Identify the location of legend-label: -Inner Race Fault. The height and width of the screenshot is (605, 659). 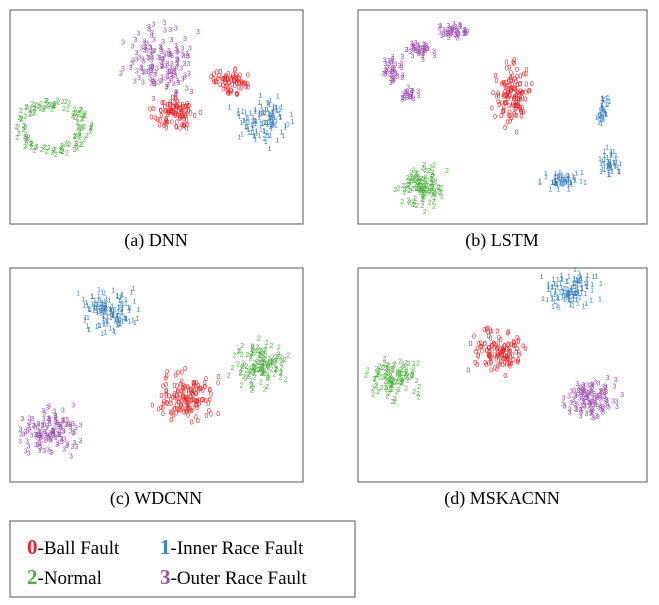
(238, 548).